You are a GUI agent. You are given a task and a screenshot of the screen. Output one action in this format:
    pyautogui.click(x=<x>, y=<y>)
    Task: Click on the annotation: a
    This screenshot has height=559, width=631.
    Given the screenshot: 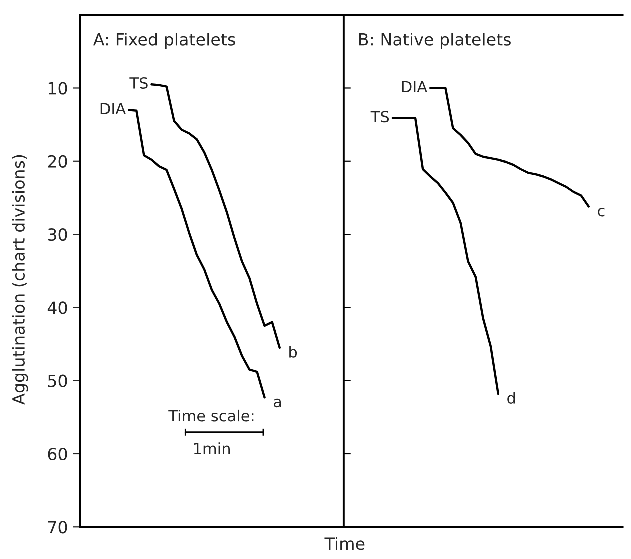 What is the action you would take?
    pyautogui.click(x=278, y=403)
    